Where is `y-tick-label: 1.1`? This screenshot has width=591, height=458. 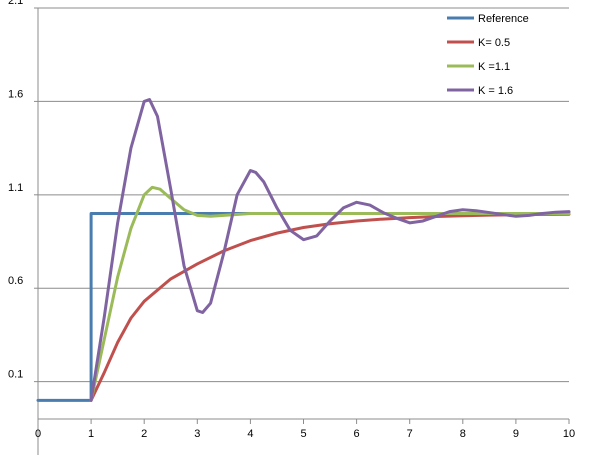
y-tick-label: 1.1 is located at coordinates (15, 188).